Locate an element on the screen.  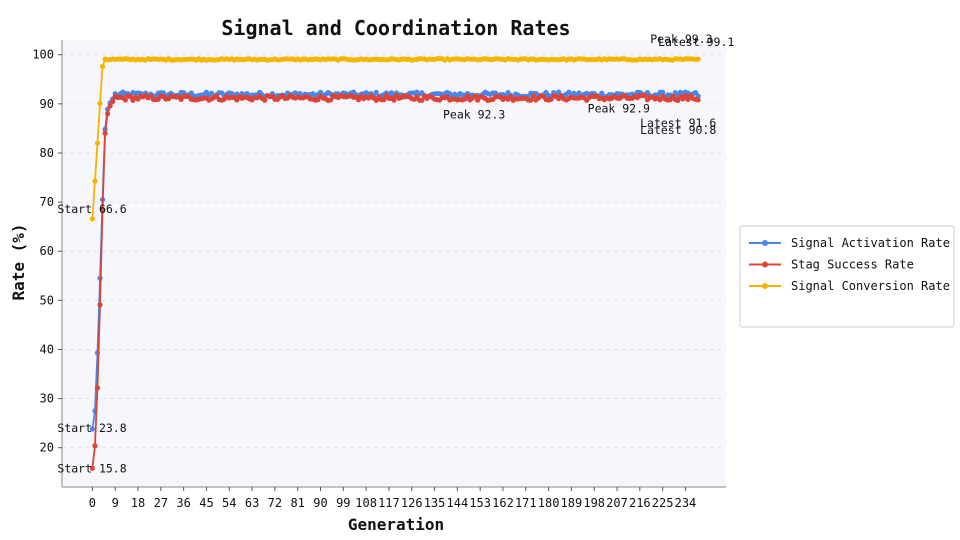
x-tick-label: 99 is located at coordinates (343, 503).